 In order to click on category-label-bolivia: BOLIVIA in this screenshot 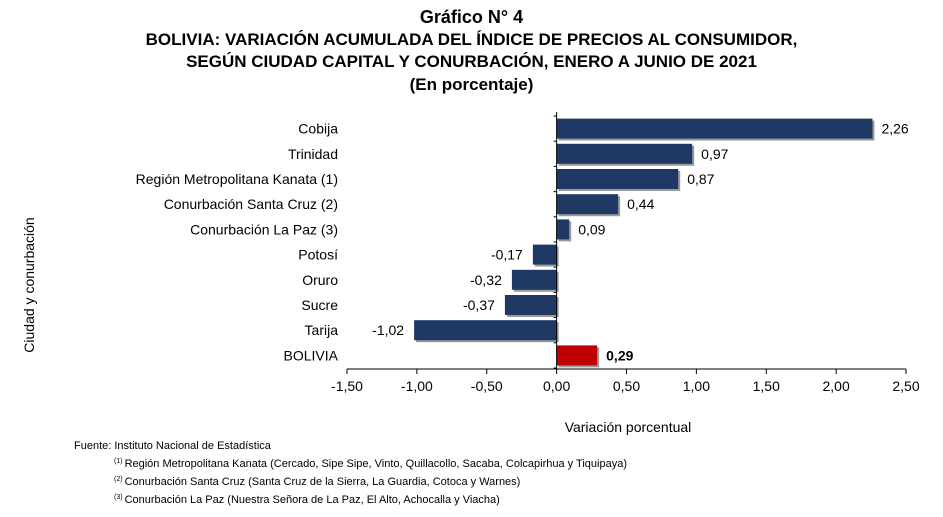, I will do `click(311, 355)`.